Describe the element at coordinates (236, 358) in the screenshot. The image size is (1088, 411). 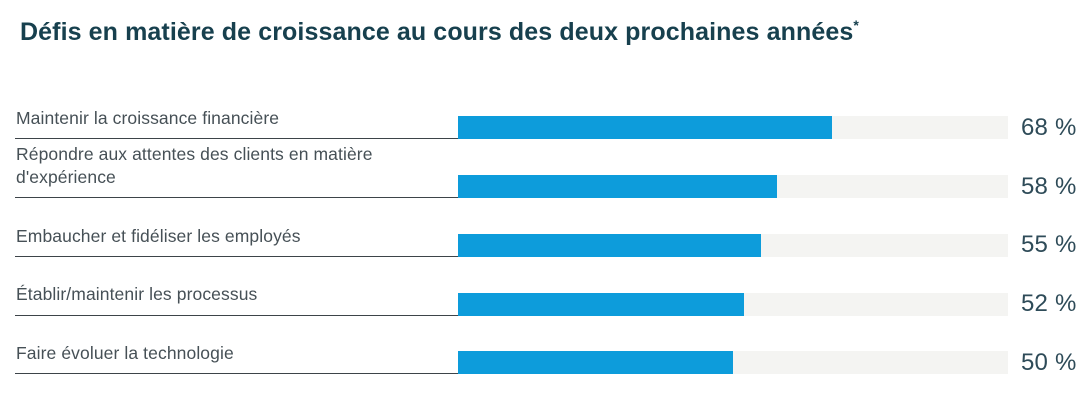
I see `category-label: Faire évoluer la technologie` at that location.